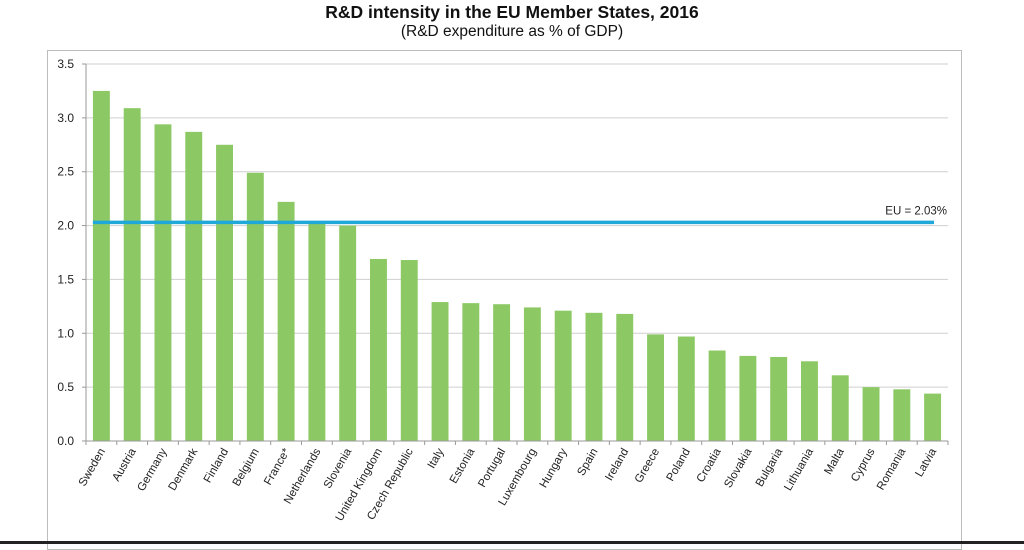  I want to click on x-category-label: Malta, so click(834, 461).